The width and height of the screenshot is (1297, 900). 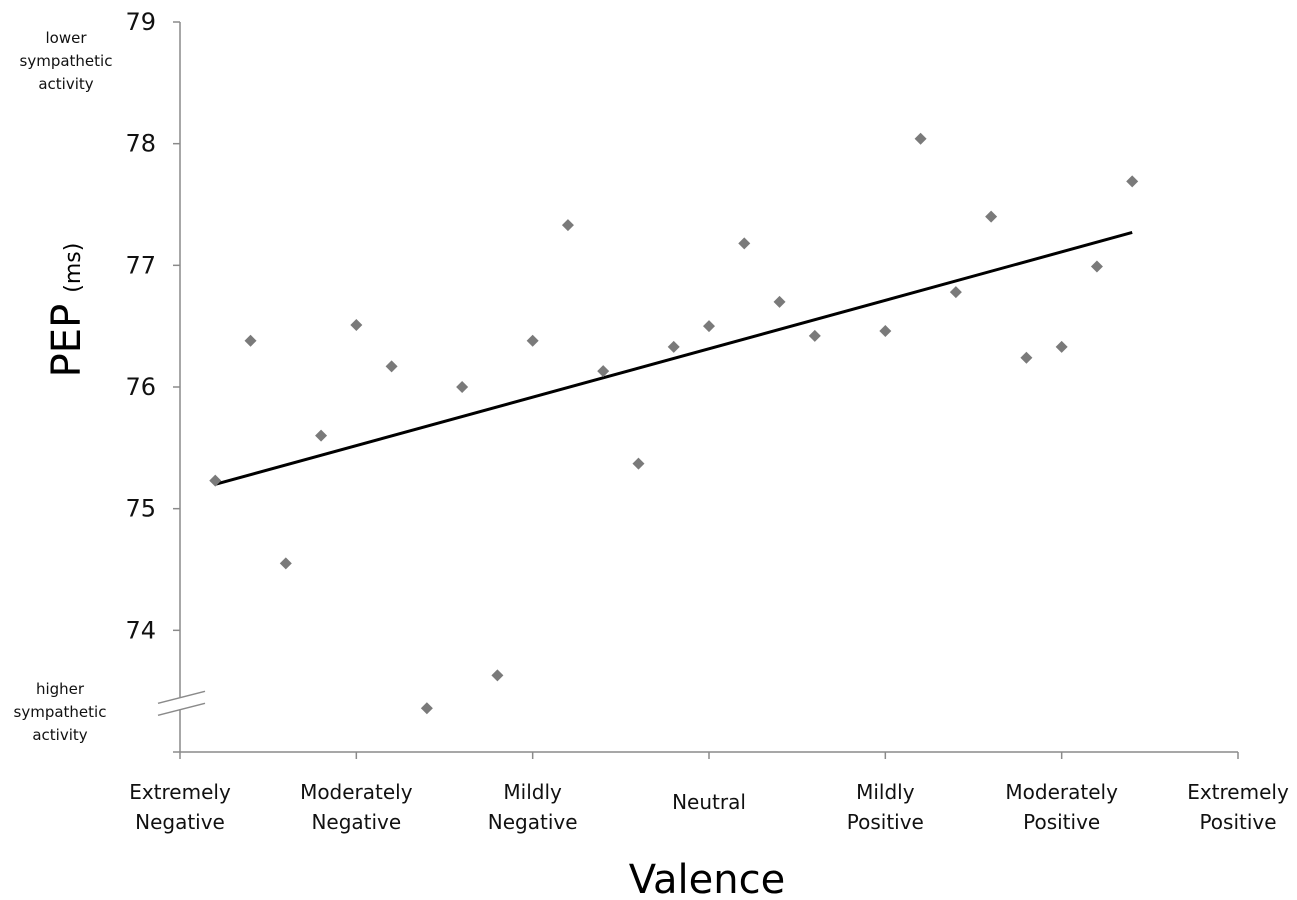 I want to click on y-tick-label: 76, so click(x=140, y=387).